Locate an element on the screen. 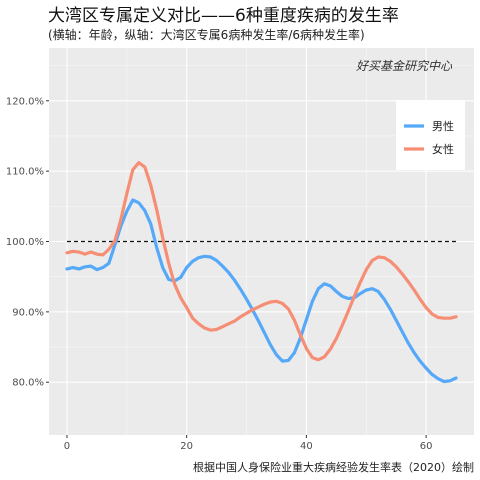 Image resolution: width=480 pixels, height=480 pixels. chart-title: 大湾区专属定义对比——6种重度疾病的发生率 is located at coordinates (223, 16).